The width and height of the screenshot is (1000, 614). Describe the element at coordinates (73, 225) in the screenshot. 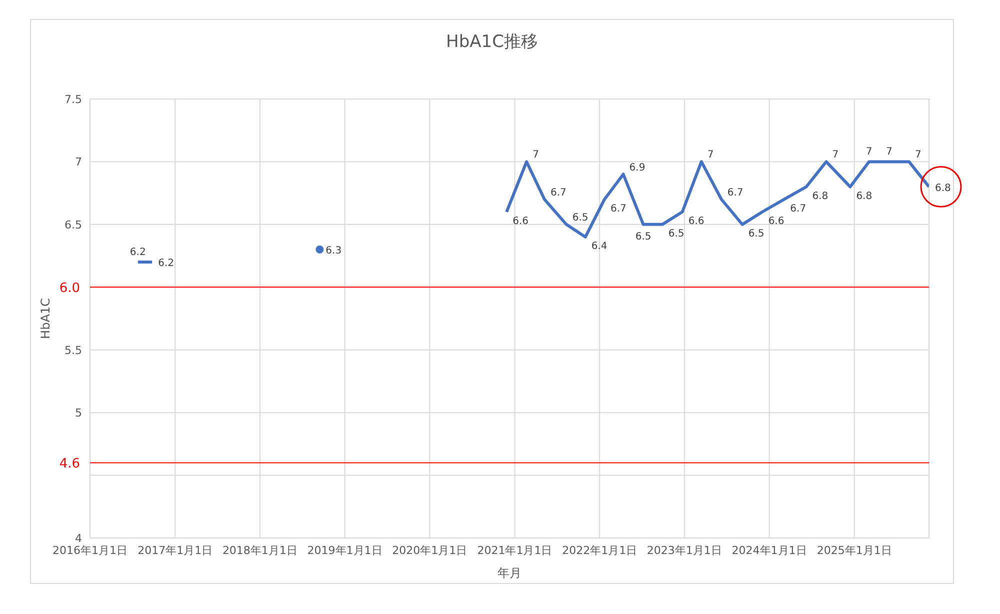

I see `y-tick-label: 6.5` at that location.